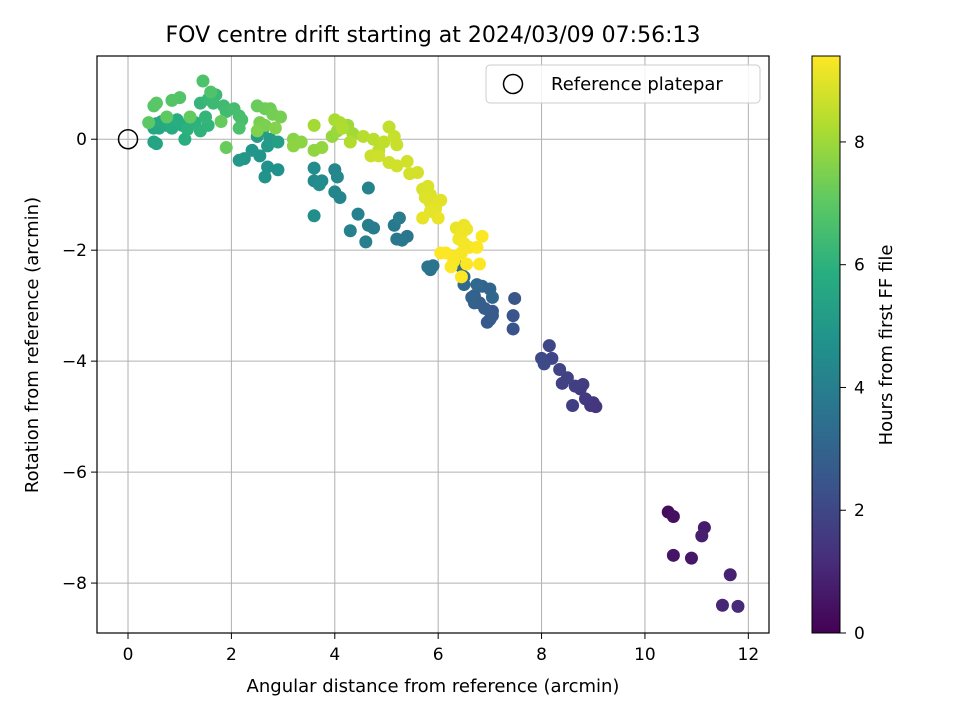  I want to click on colorbar-label: Hours from first FF file, so click(886, 345).